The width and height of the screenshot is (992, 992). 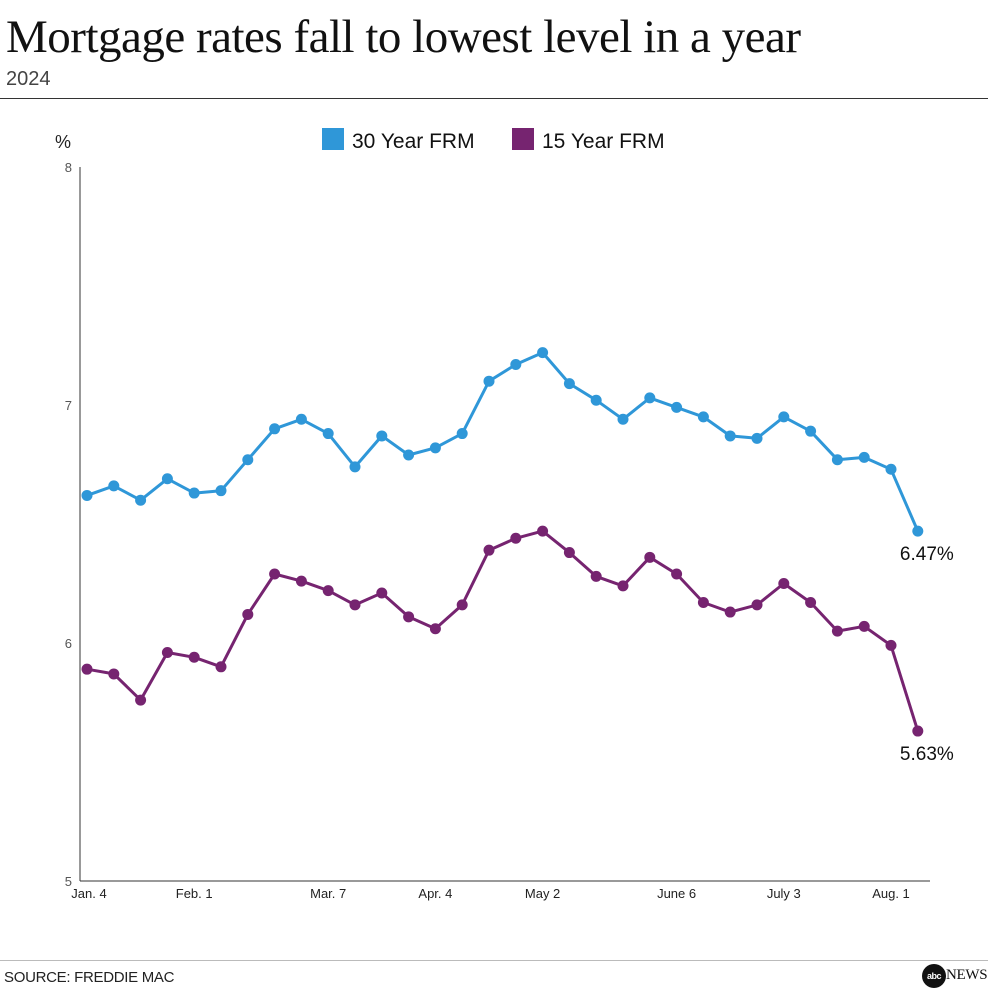 What do you see at coordinates (927, 554) in the screenshot?
I see `end-value-label: 6.47%` at bounding box center [927, 554].